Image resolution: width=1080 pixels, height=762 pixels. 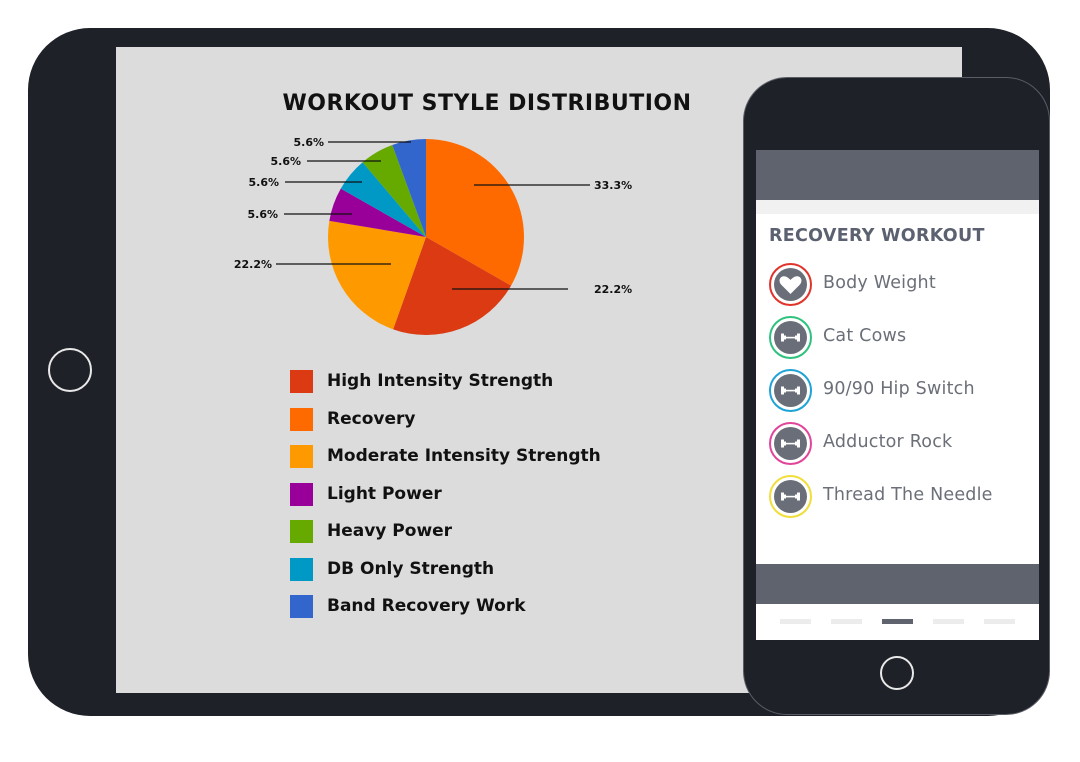 I want to click on legend-item: High Intensity Strength, so click(x=490, y=382).